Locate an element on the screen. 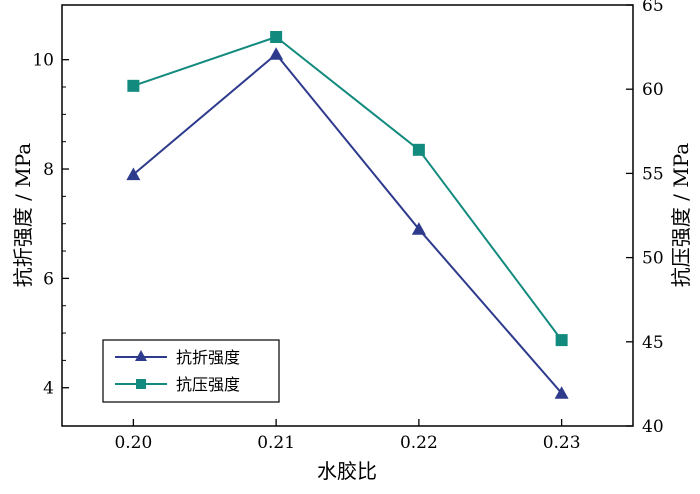 The width and height of the screenshot is (700, 494). legend: 抗折强度 抗压强度 is located at coordinates (191, 371).